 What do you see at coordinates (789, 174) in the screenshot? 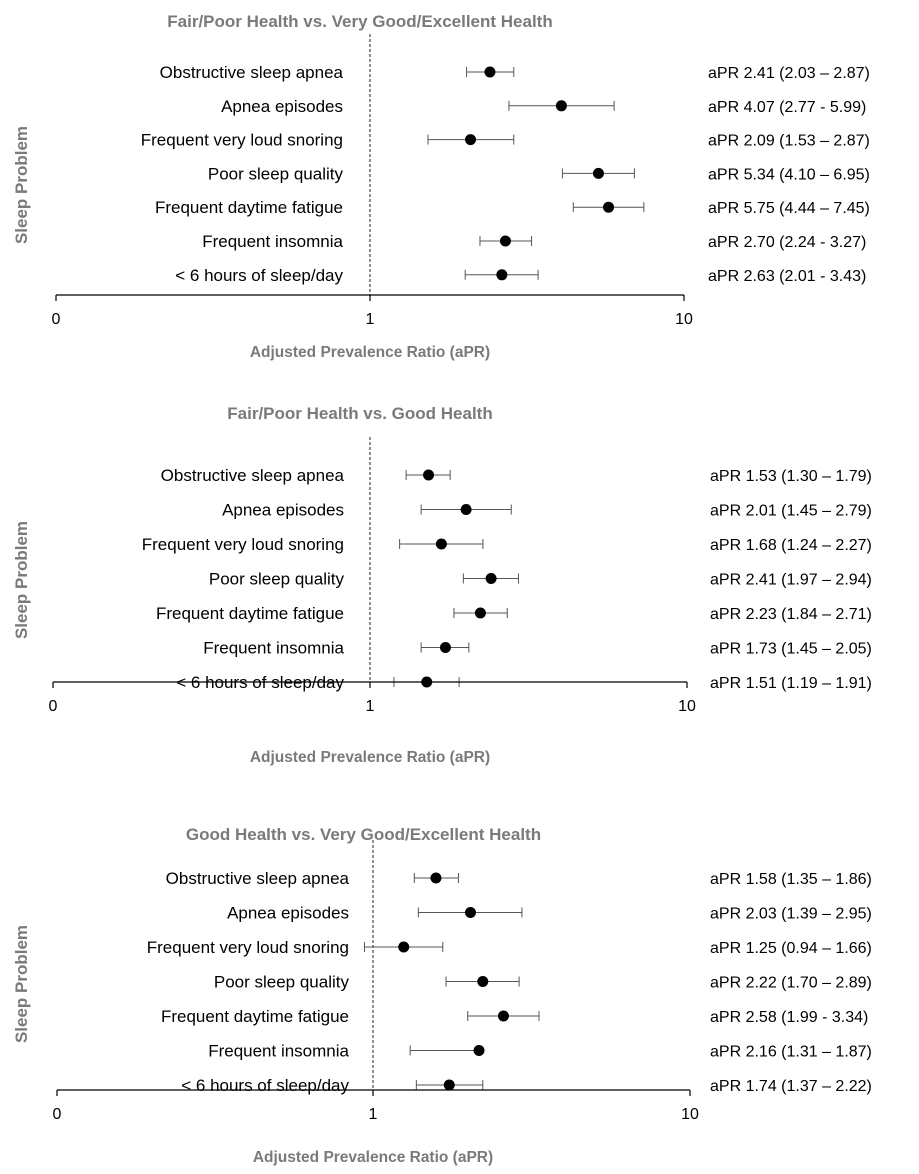
I see `apr-annotation: aPR 5.34 (4.10 – 6.95)` at bounding box center [789, 174].